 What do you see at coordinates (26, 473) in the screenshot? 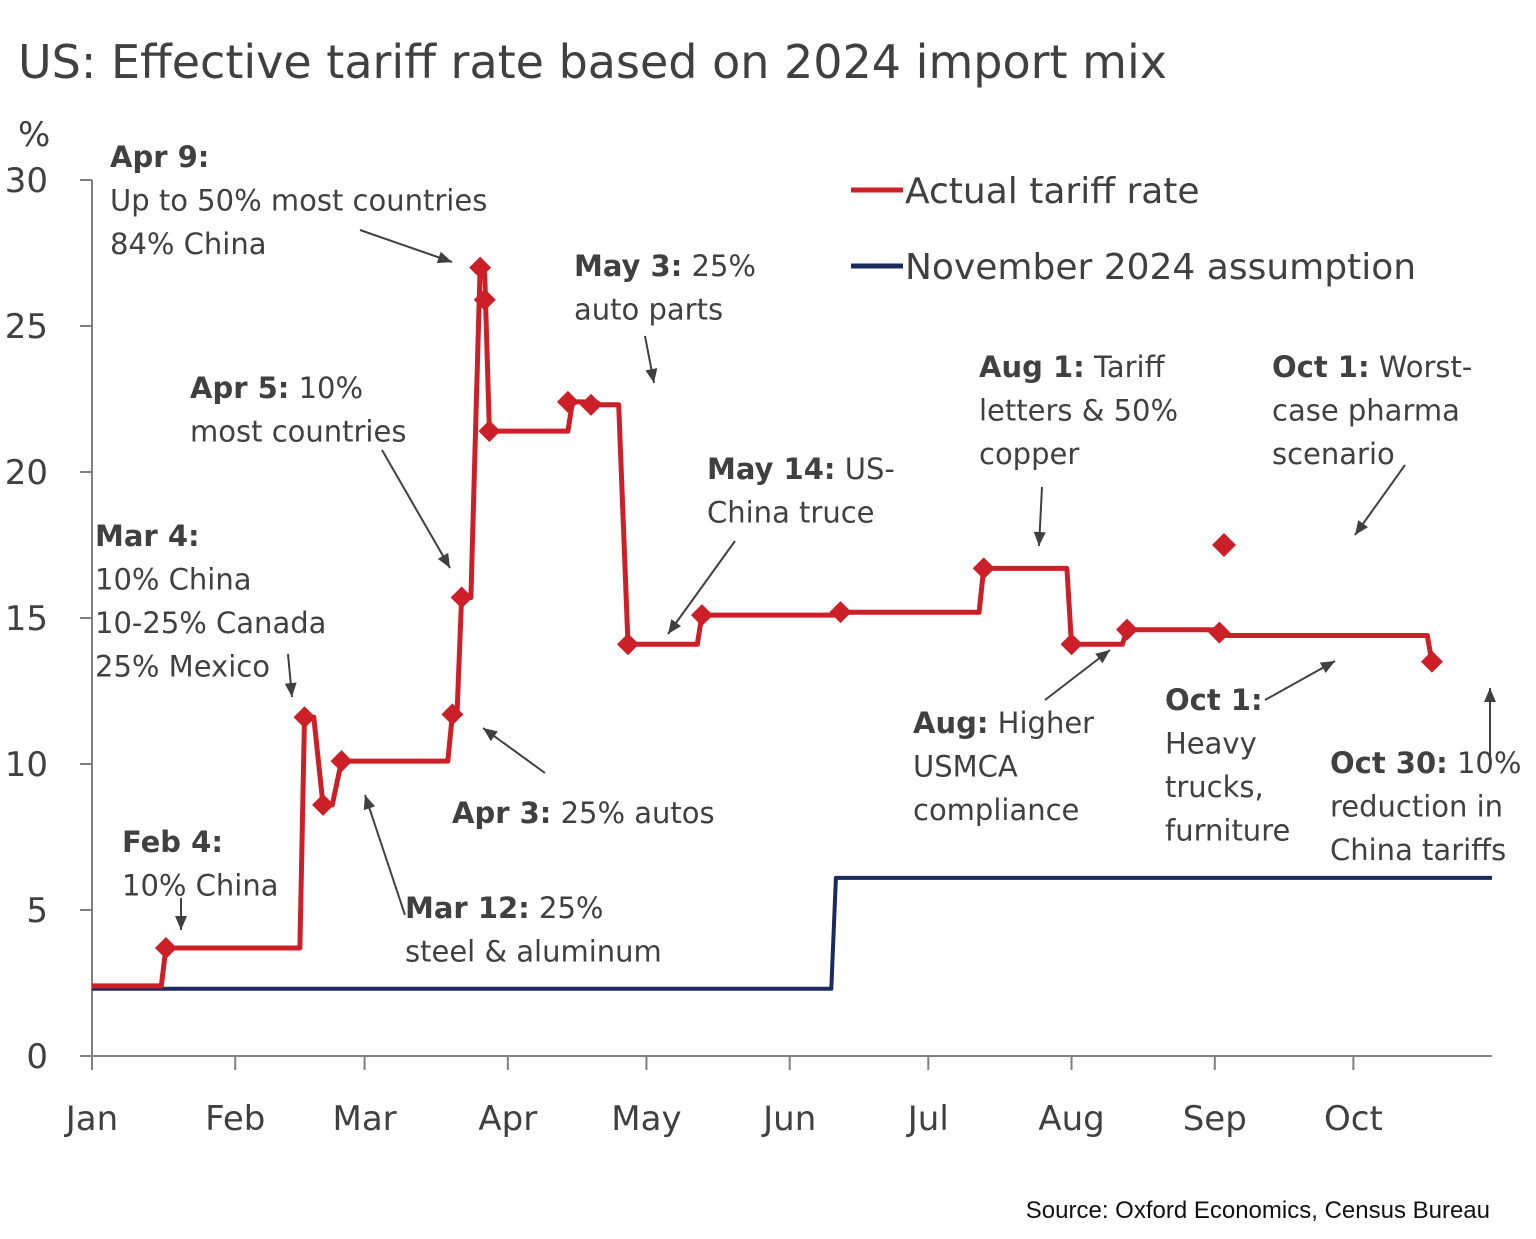
I see `y-tick-label: 20` at bounding box center [26, 473].